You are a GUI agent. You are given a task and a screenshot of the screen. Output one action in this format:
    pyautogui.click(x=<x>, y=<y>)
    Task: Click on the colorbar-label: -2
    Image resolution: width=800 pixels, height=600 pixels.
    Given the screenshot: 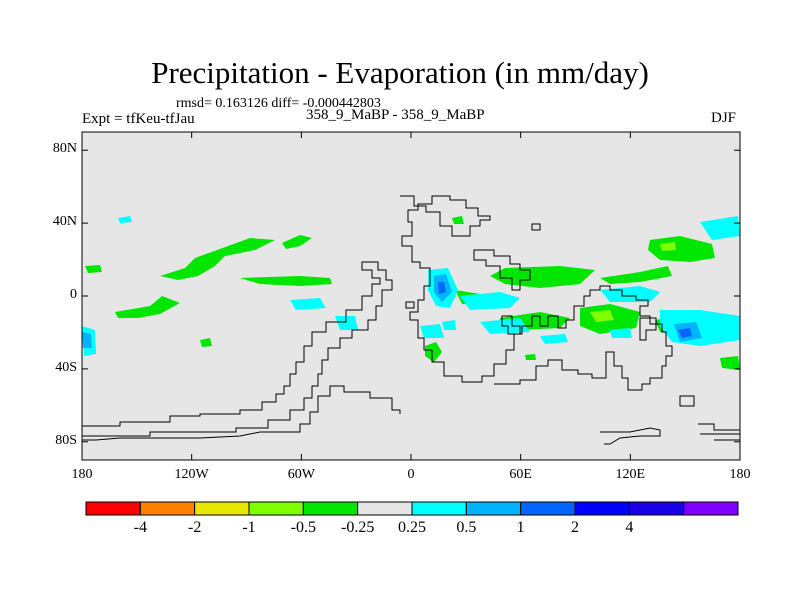 What is the action you would take?
    pyautogui.click(x=194, y=527)
    